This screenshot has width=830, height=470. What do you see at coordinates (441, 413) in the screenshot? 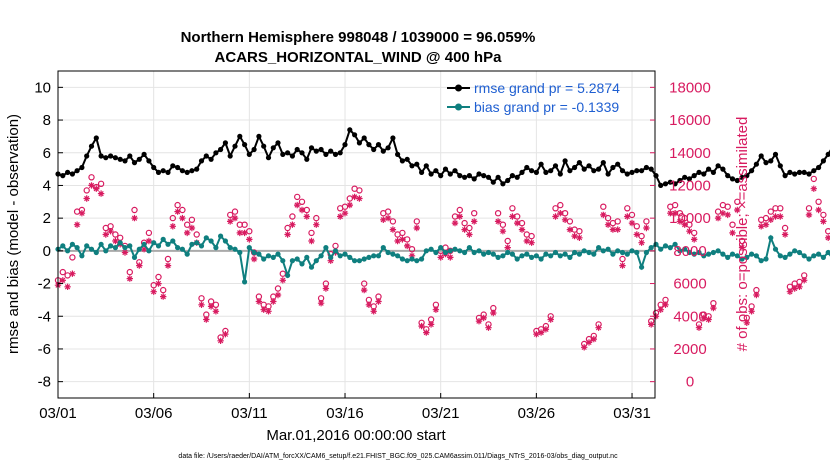
I see `x-tick-label: 03/21` at bounding box center [441, 413].